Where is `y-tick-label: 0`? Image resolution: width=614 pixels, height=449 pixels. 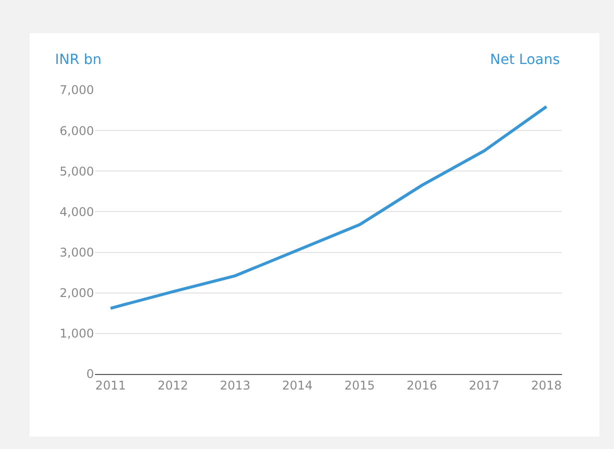 y-tick-label: 0 is located at coordinates (90, 374).